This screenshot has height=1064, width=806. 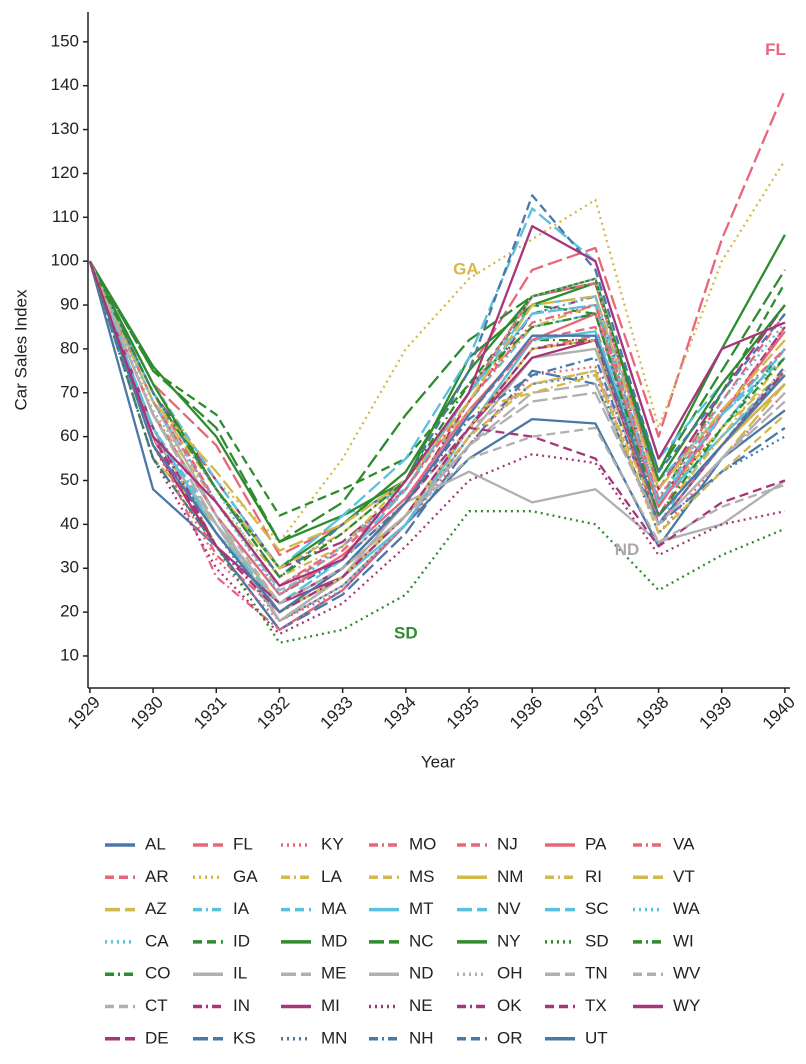 What do you see at coordinates (406, 633) in the screenshot?
I see `annotation: SD` at bounding box center [406, 633].